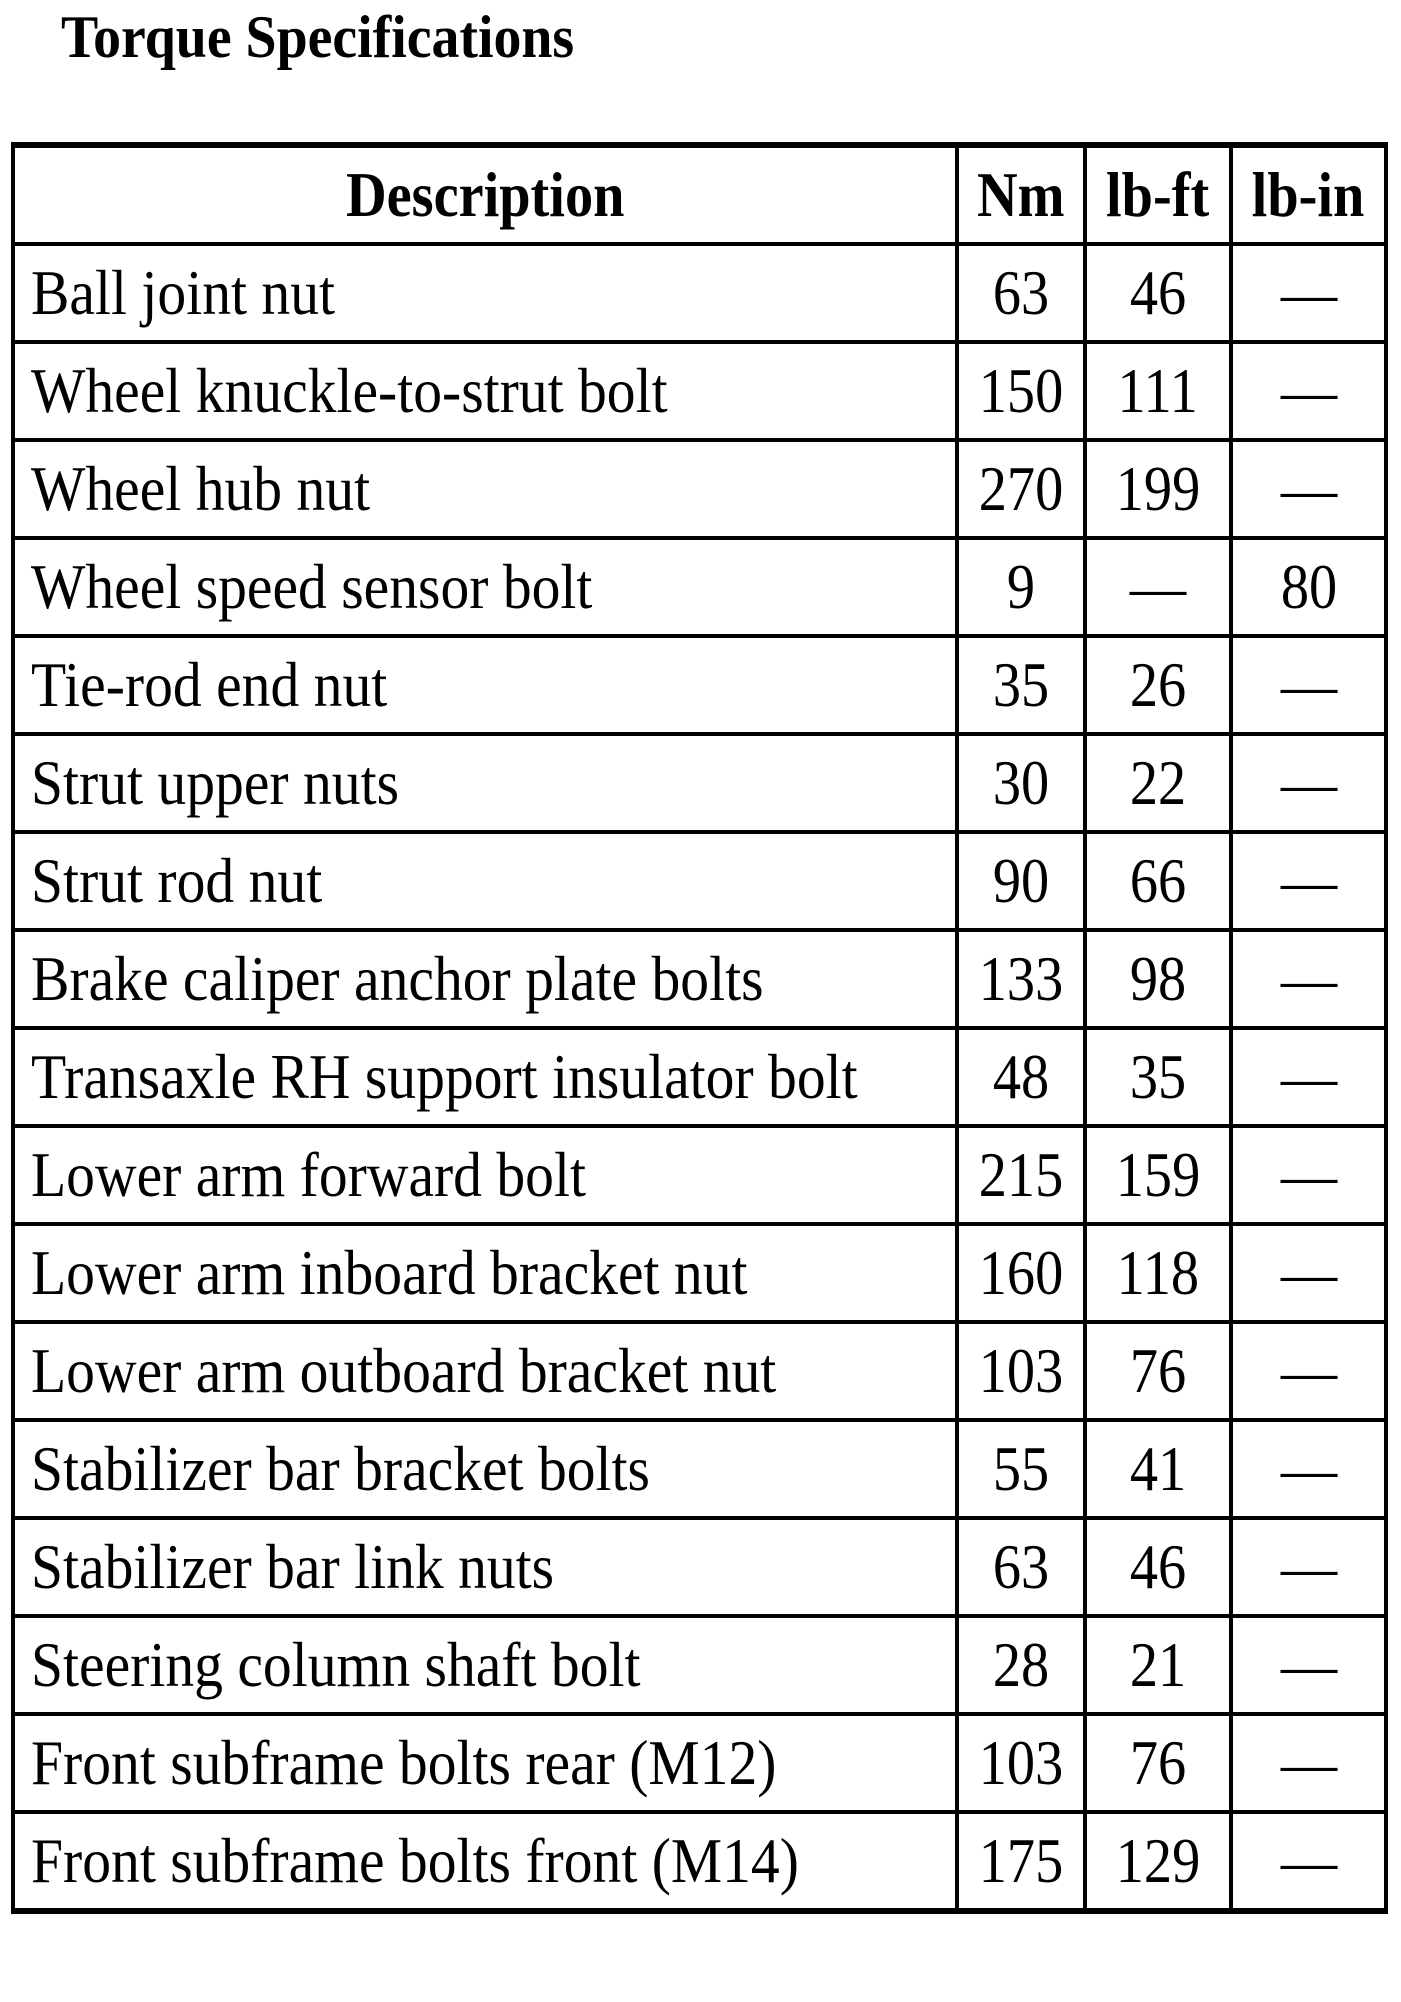 This screenshot has height=2002, width=1401. I want to click on table-row: Lower arm inboard bracket nut 160 118 —, so click(699, 1273).